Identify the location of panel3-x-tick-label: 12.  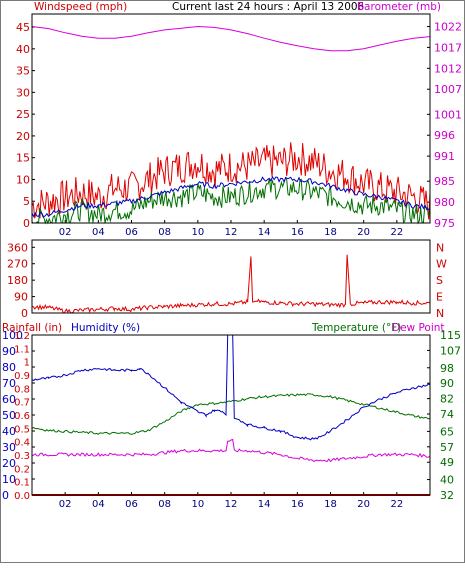
(231, 504).